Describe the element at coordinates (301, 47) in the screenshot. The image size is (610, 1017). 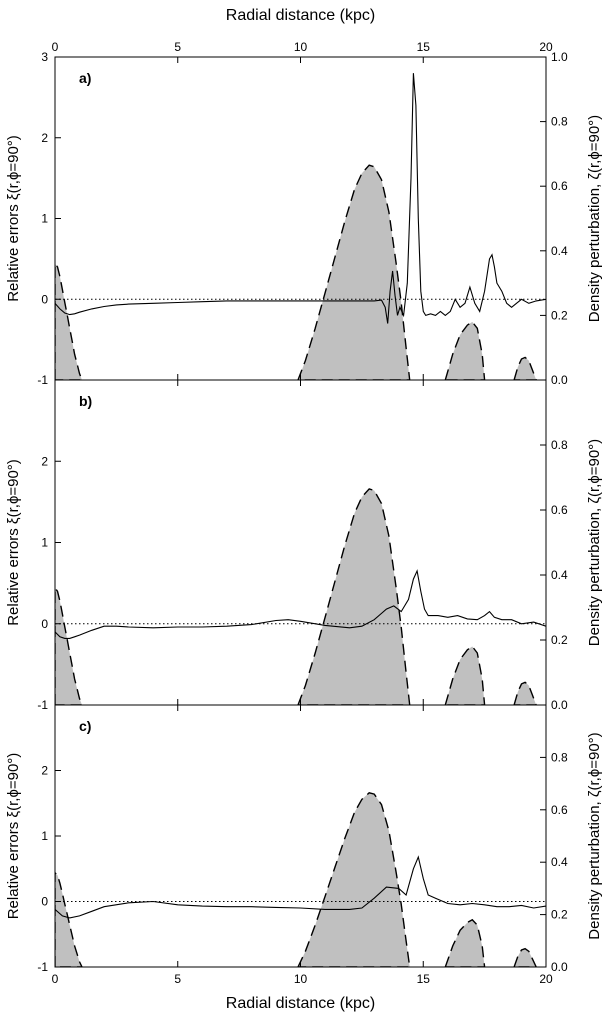
I see `top-x-tick-label: 10` at that location.